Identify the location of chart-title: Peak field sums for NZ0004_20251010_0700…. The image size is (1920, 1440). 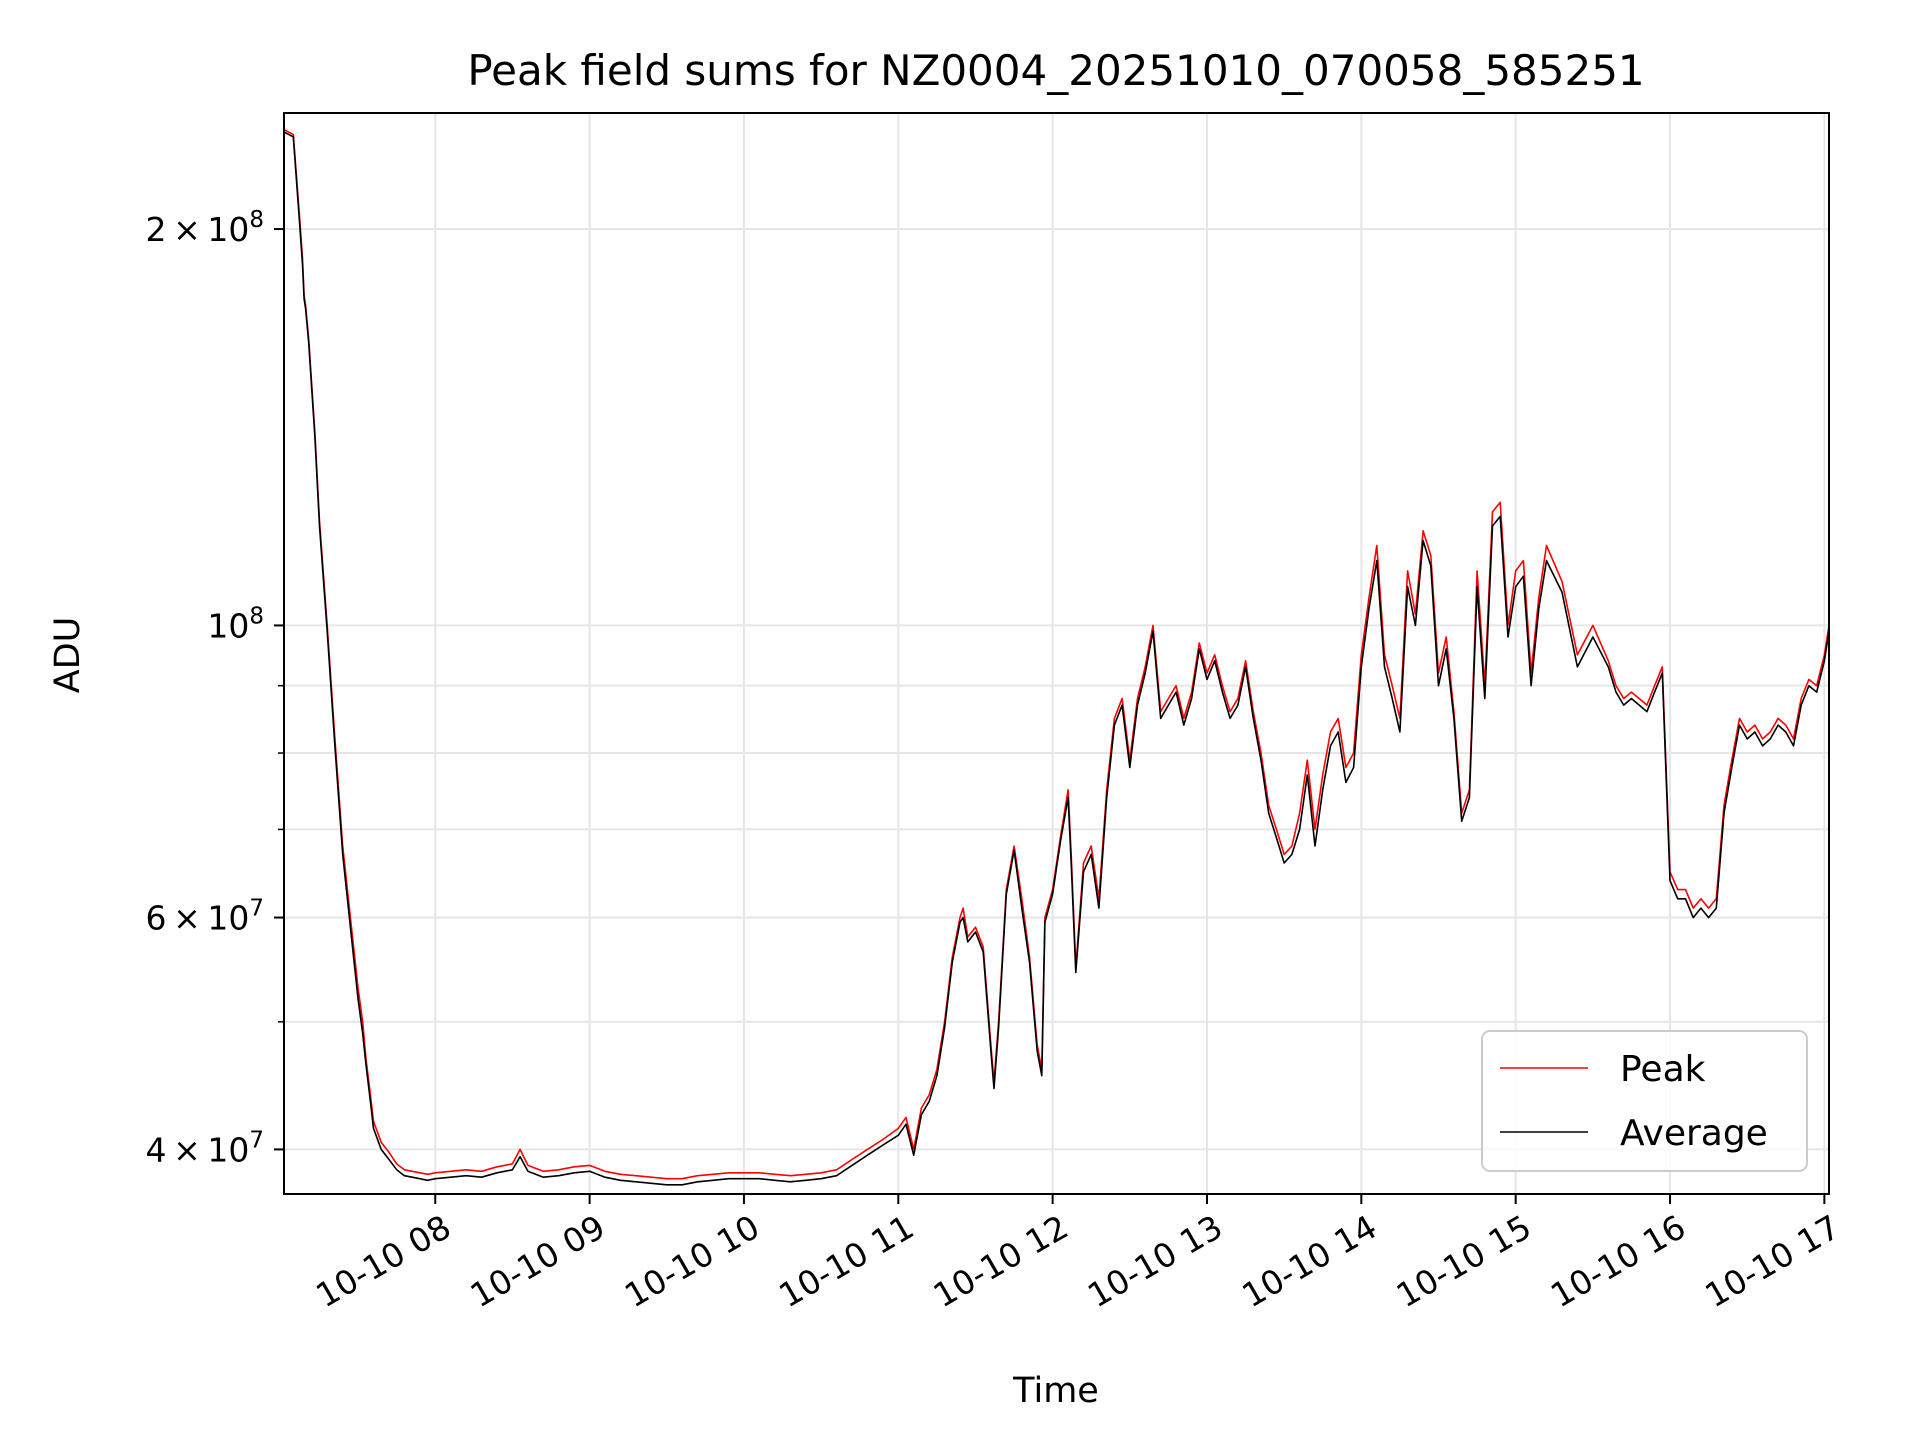
(1055, 70).